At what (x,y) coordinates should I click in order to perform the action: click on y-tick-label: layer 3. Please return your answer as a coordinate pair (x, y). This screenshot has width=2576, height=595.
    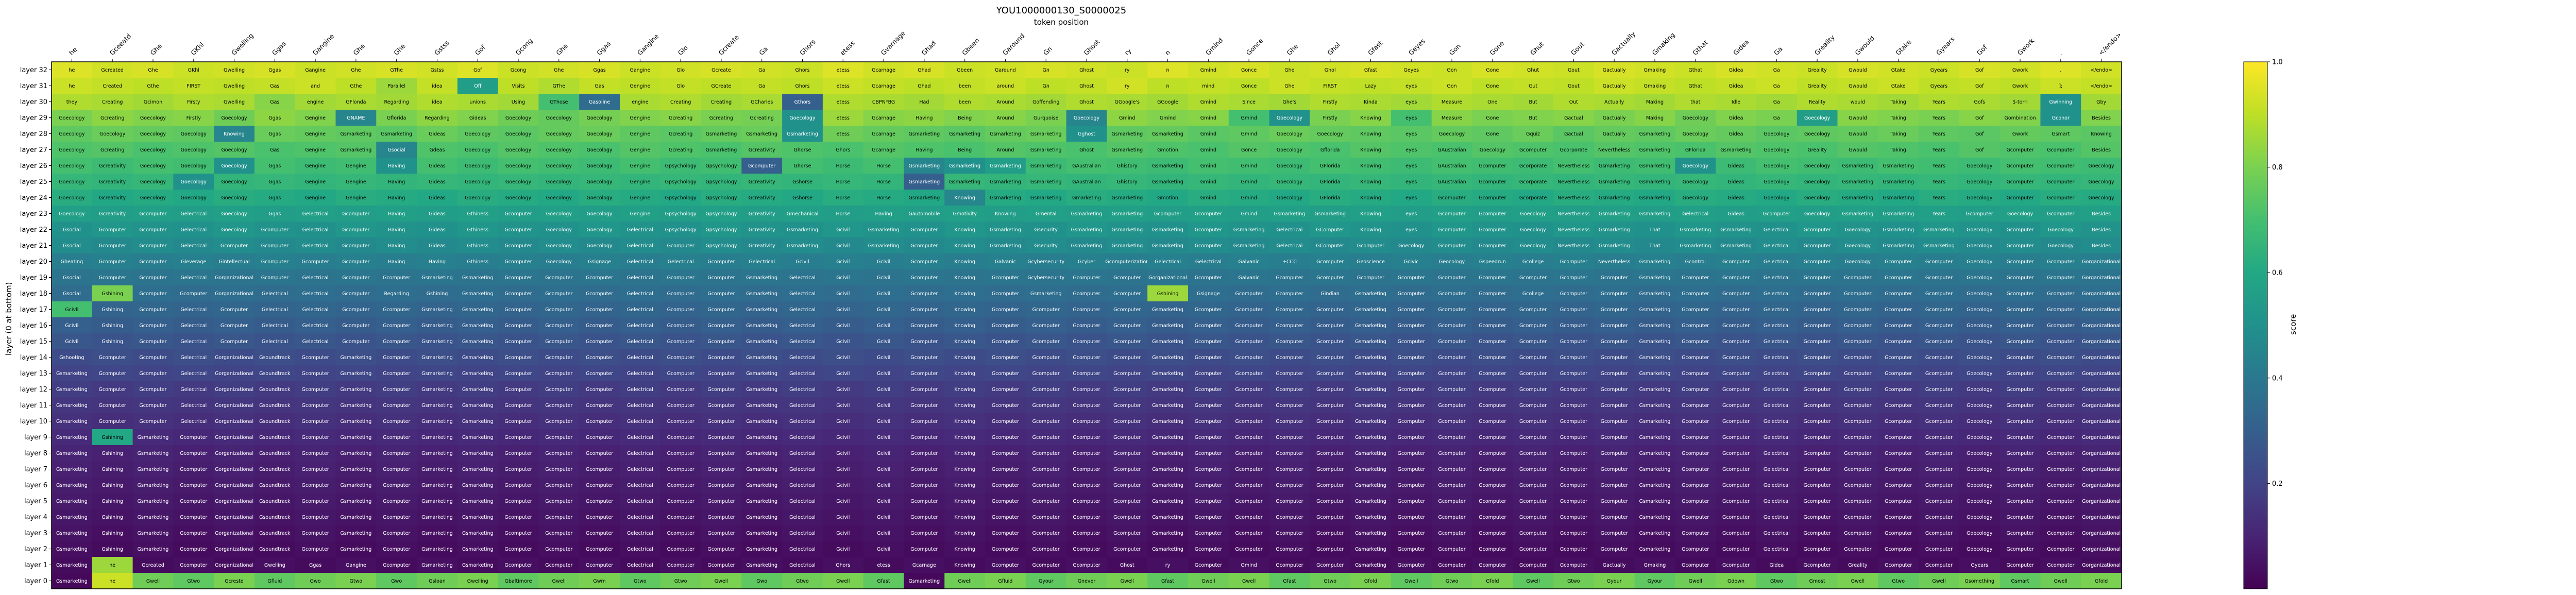
    Looking at the image, I should click on (35, 533).